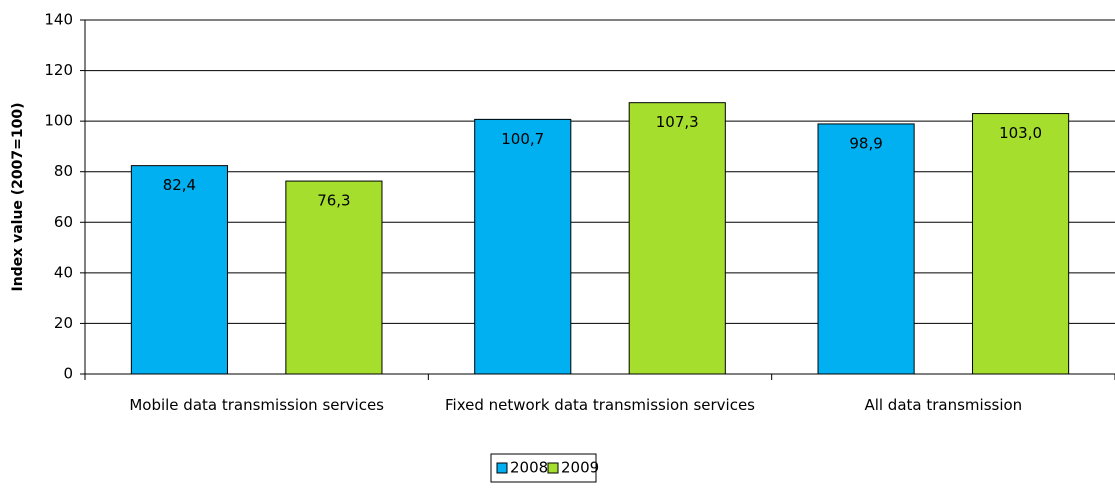  What do you see at coordinates (179, 185) in the screenshot?
I see `value-label: 82,4` at bounding box center [179, 185].